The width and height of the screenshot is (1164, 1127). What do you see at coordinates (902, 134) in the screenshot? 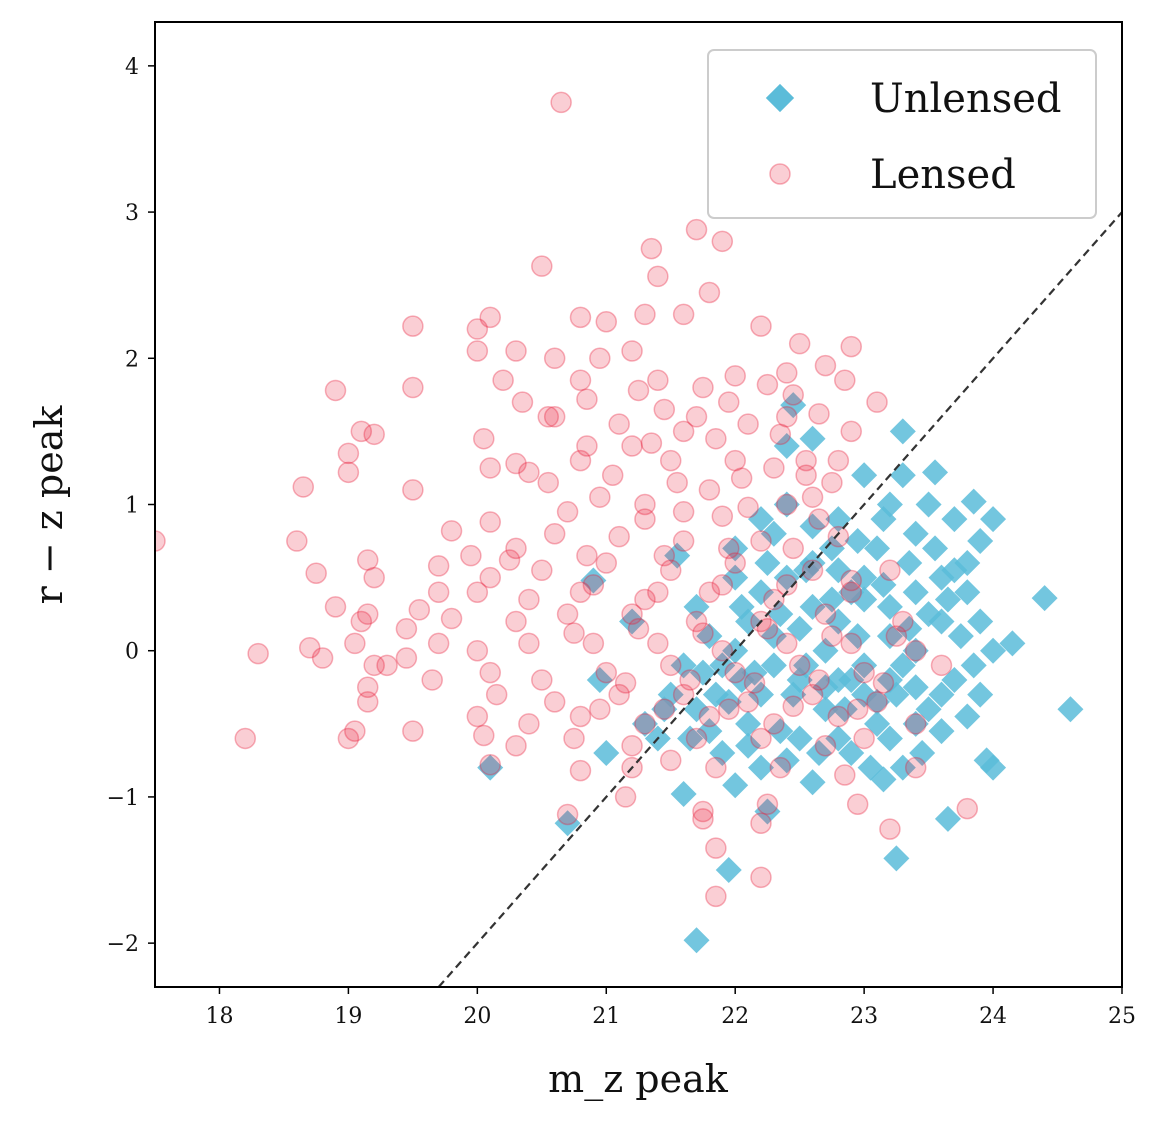
I see `legend-box` at bounding box center [902, 134].